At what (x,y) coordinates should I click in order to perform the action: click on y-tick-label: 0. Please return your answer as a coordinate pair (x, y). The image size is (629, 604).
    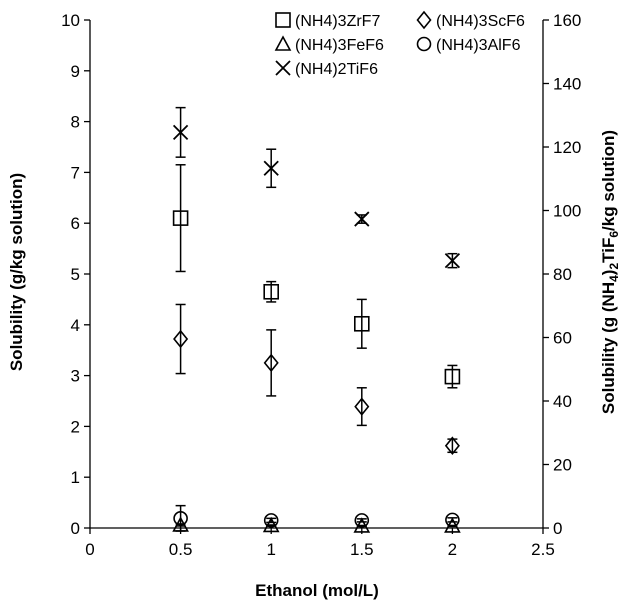
    Looking at the image, I should click on (75, 528).